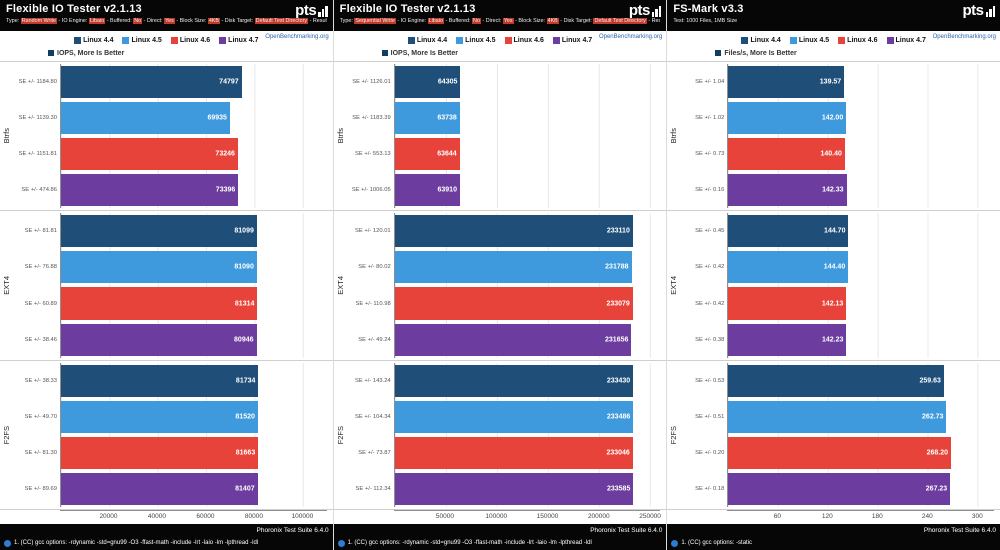 This screenshot has width=1000, height=550. I want to click on better-label: IOPS, More Is Better, so click(524, 53).